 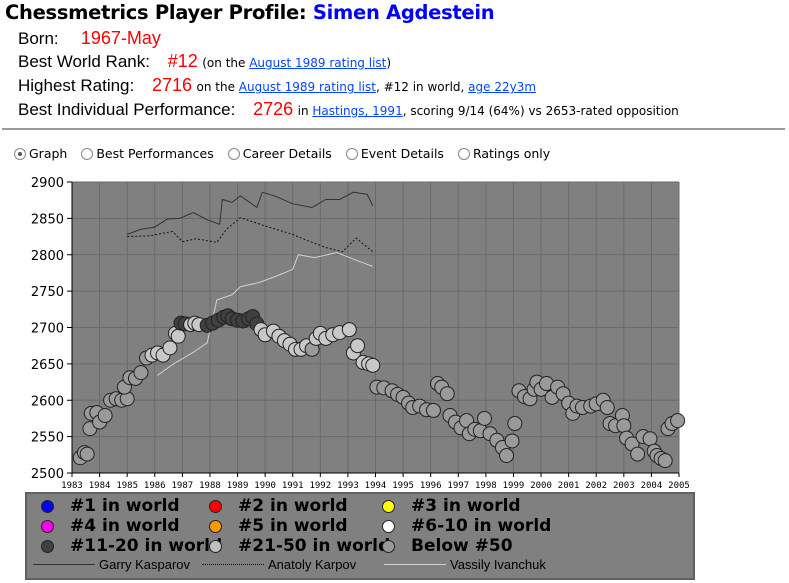 I want to click on x-tick-label: 1998, so click(x=486, y=485).